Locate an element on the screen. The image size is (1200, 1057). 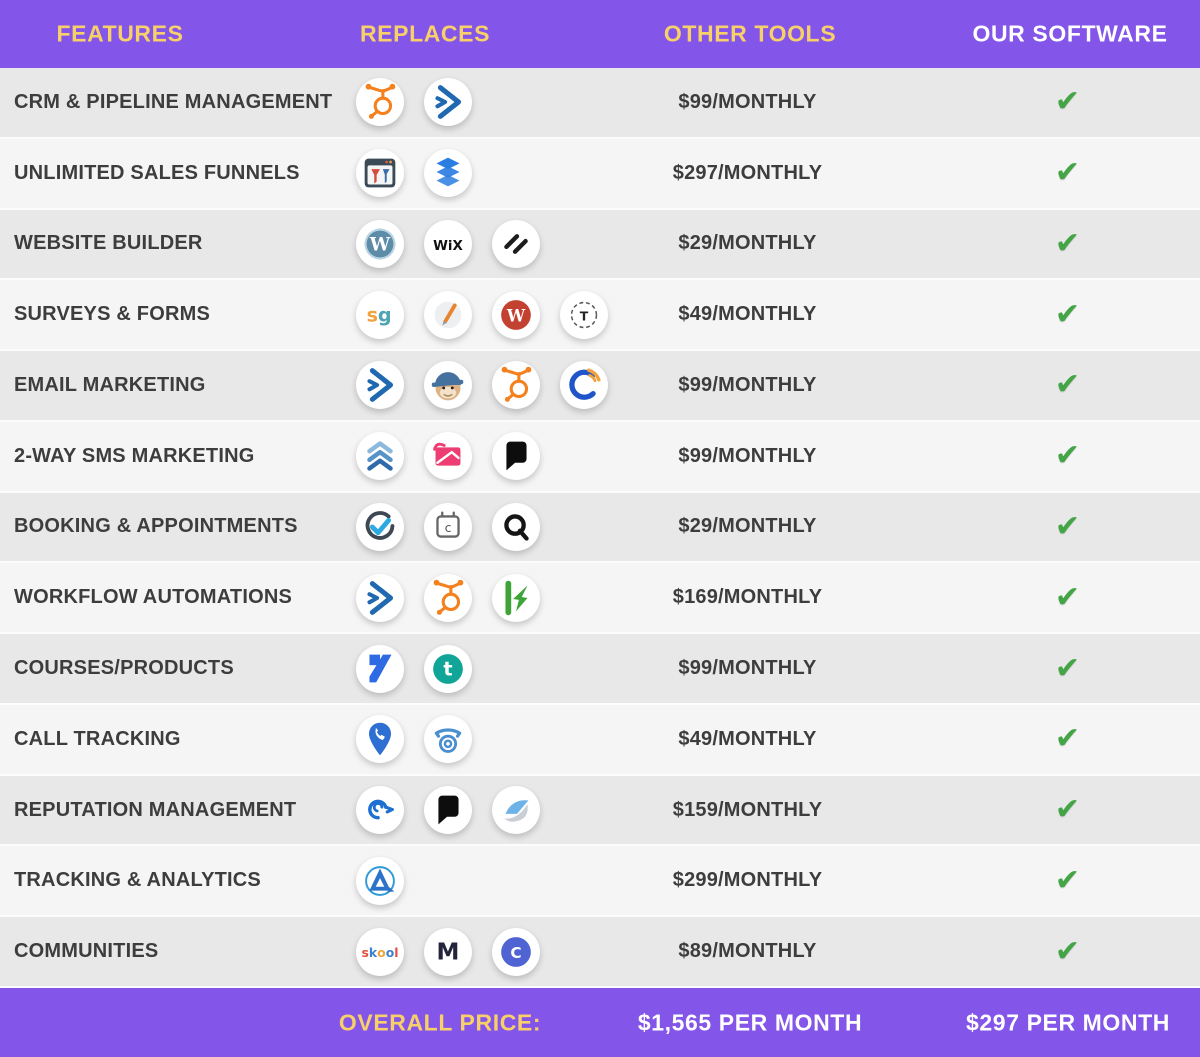
feature-label: WEBSITE BUILDER is located at coordinates (108, 243).